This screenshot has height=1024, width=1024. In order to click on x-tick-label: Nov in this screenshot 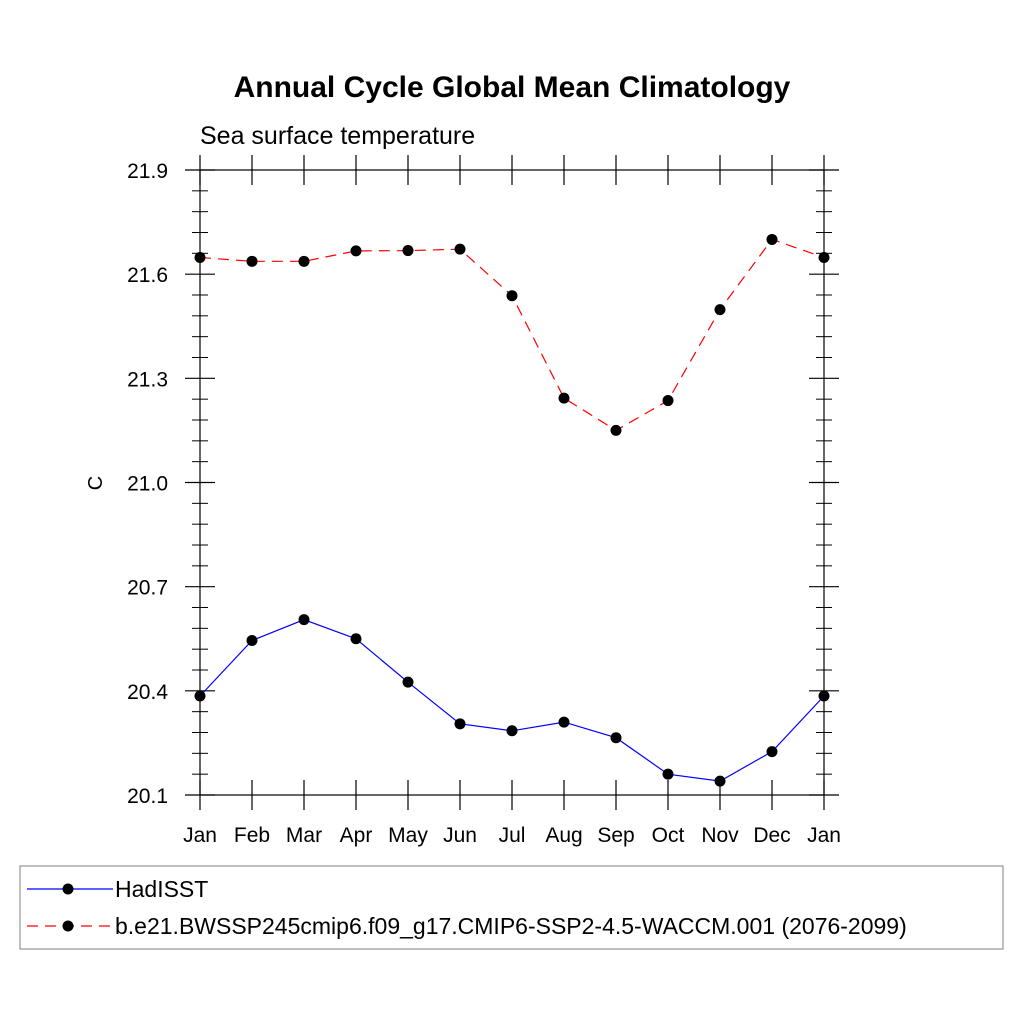, I will do `click(720, 835)`.